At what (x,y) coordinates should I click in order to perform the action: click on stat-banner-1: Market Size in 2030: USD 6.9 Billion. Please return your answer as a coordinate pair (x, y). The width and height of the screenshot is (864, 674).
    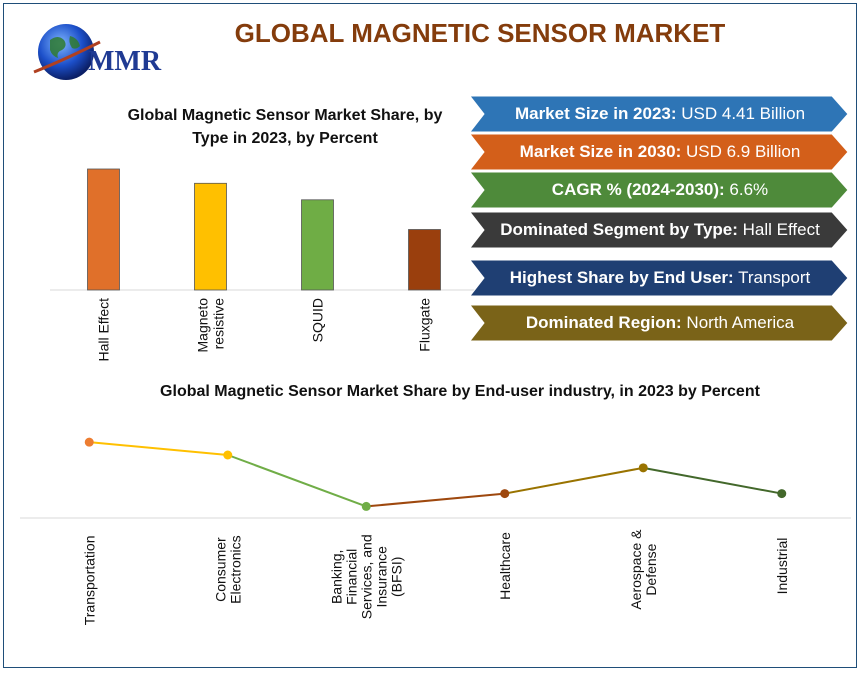
    Looking at the image, I should click on (659, 152).